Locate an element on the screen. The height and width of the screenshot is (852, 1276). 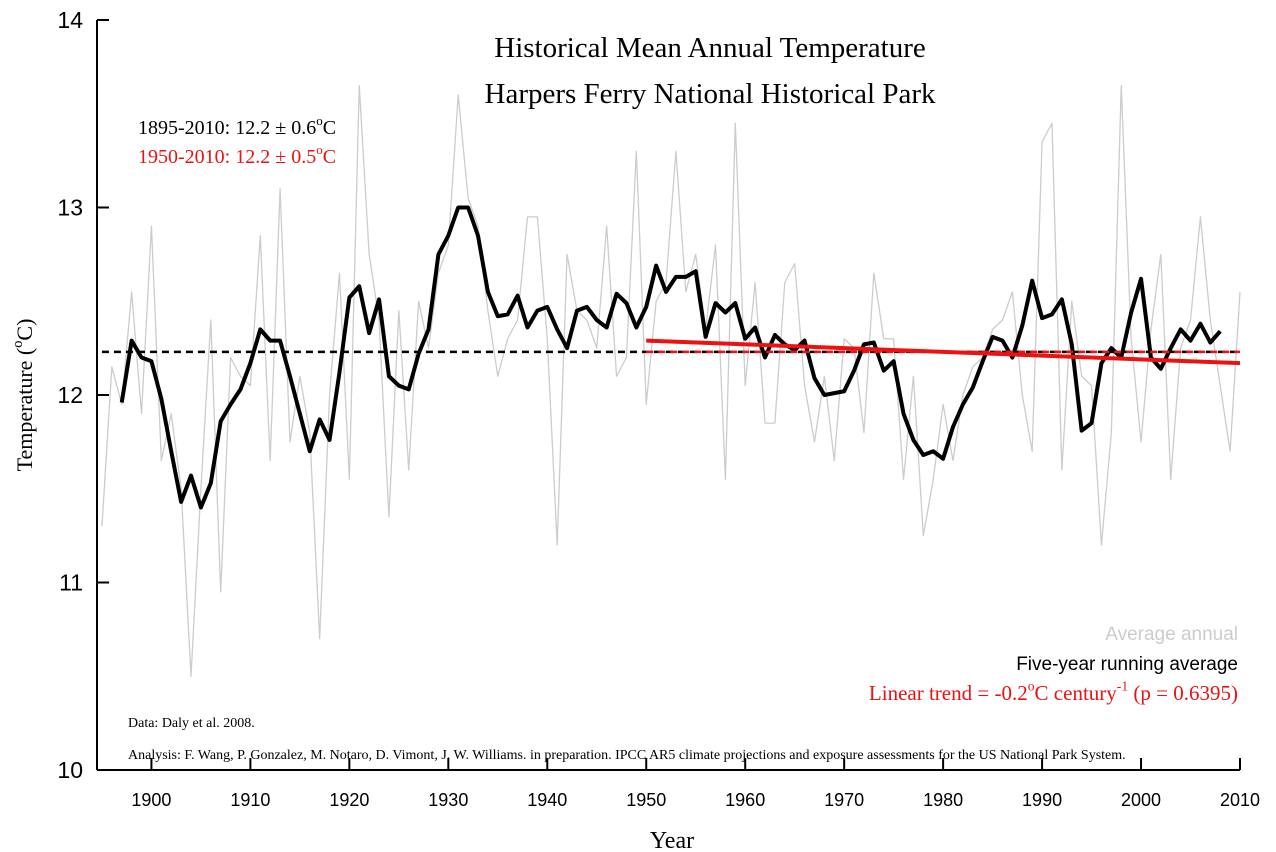
x-tick-label: 1950 is located at coordinates (646, 800).